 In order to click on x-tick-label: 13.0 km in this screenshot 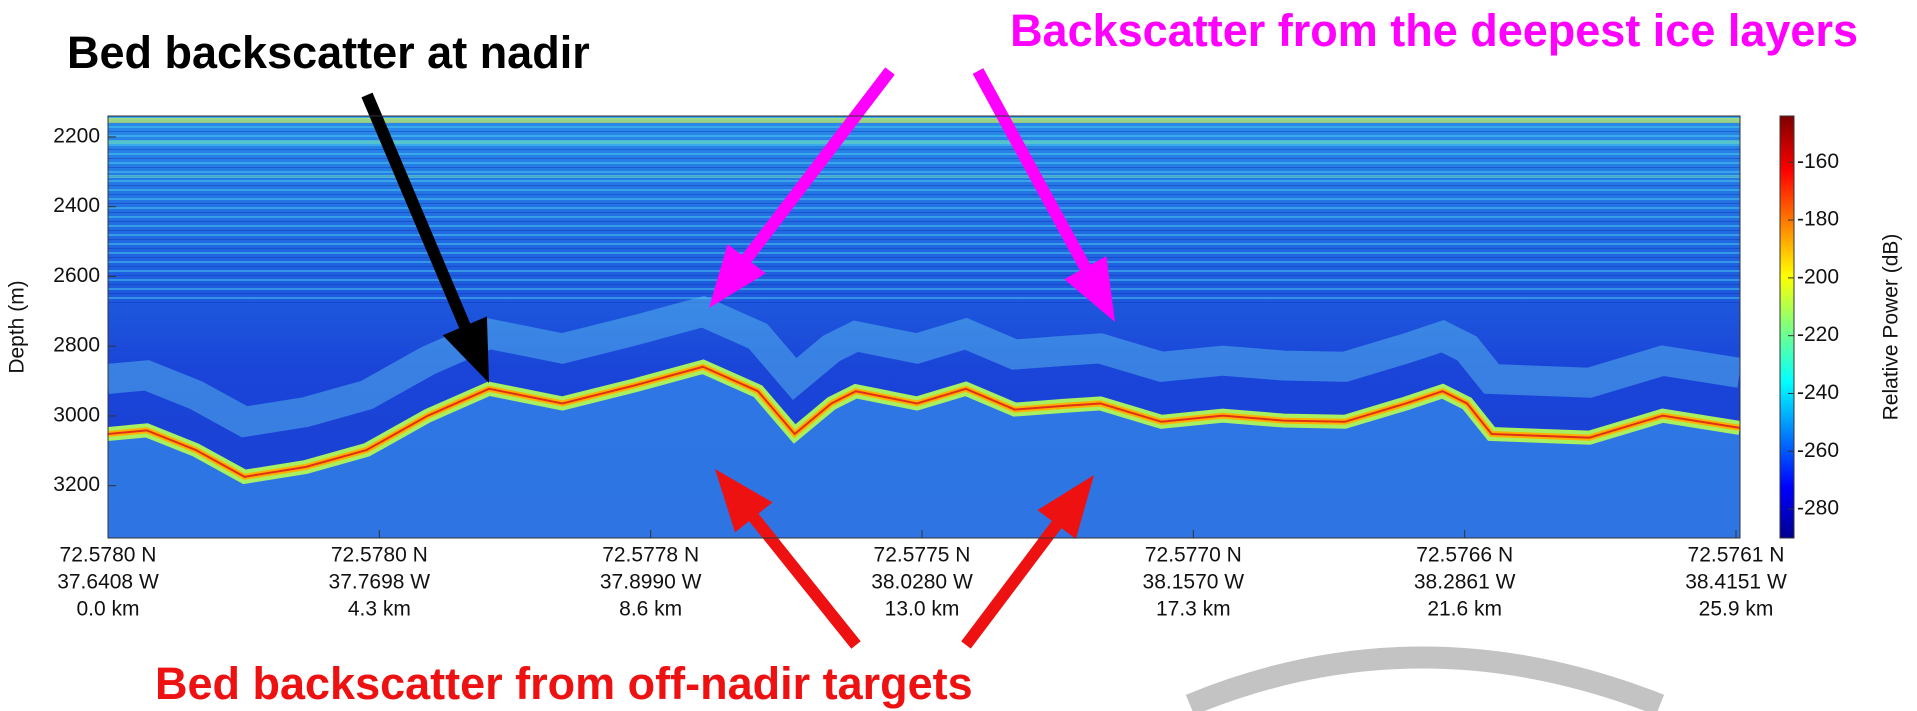, I will do `click(922, 609)`.